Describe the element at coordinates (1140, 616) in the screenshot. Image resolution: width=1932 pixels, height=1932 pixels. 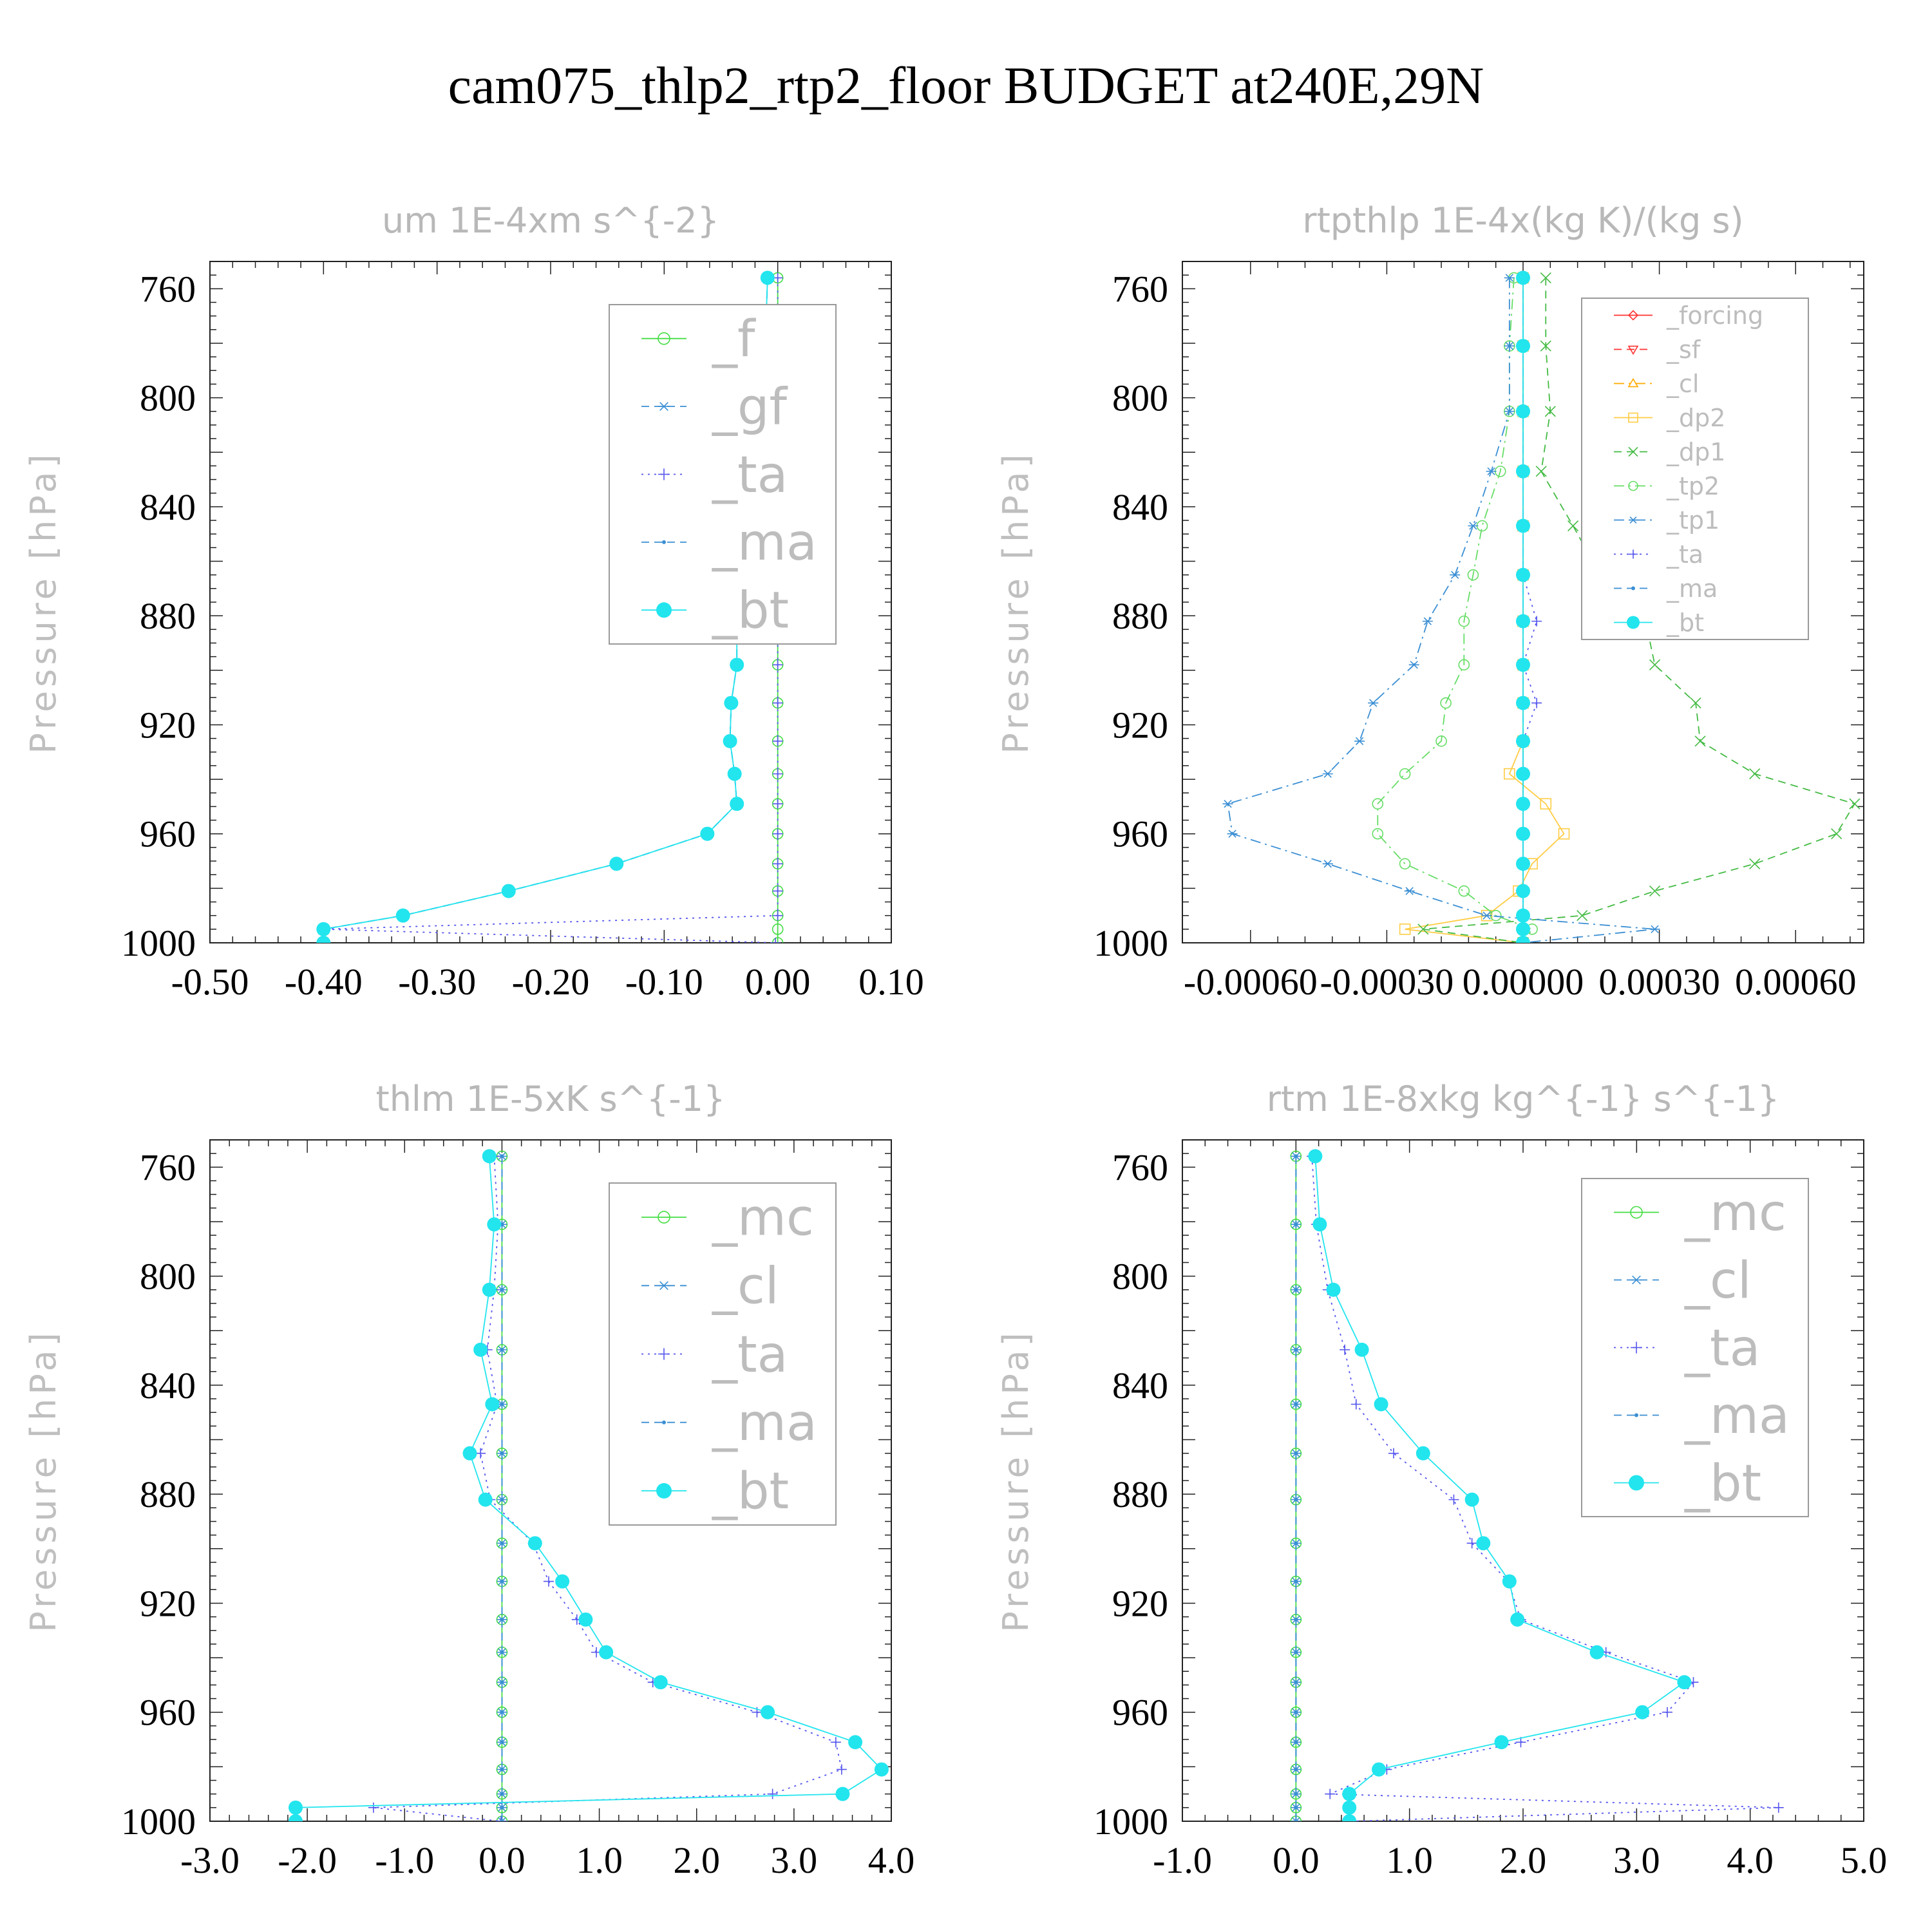
I see `y-tick-label: 880` at that location.